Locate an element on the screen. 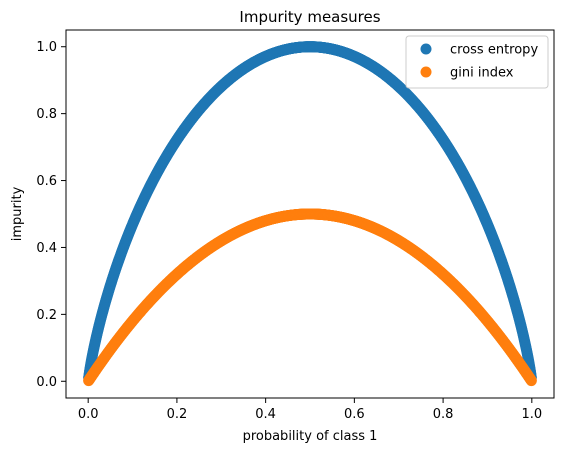 This screenshot has height=453, width=567. legend-marker-gini-index is located at coordinates (426, 72).